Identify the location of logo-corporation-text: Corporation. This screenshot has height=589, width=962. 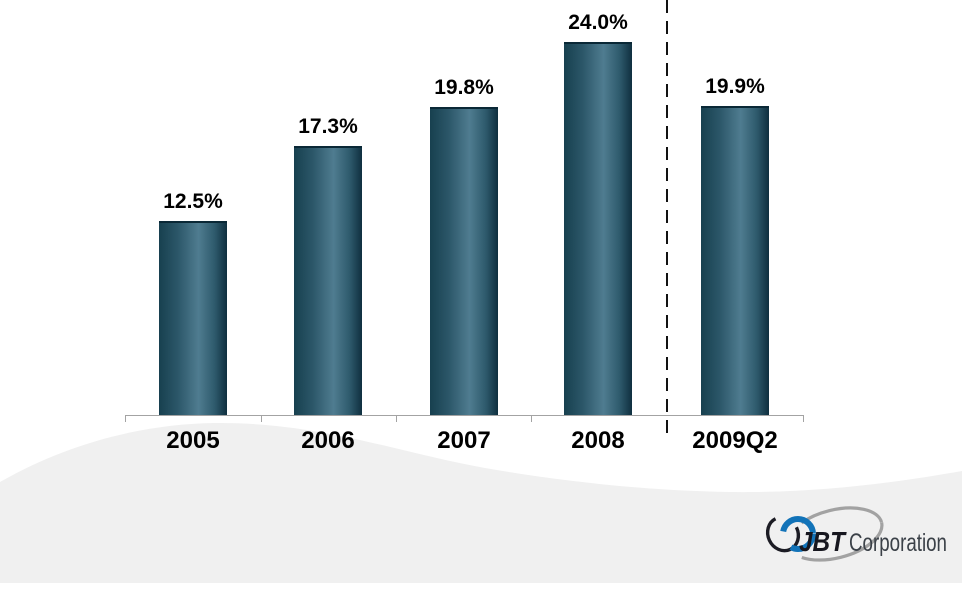
(898, 543).